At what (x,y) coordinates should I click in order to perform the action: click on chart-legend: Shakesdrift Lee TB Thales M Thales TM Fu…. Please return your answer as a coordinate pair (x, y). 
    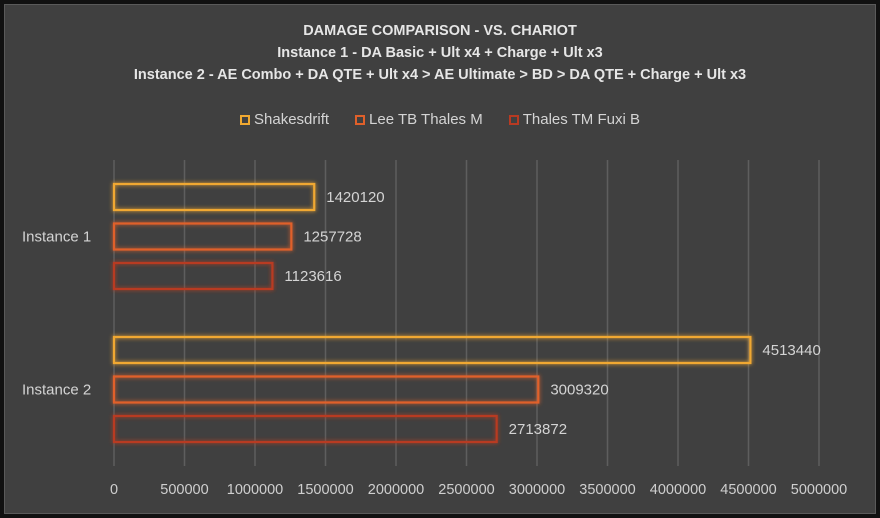
    Looking at the image, I should click on (440, 119).